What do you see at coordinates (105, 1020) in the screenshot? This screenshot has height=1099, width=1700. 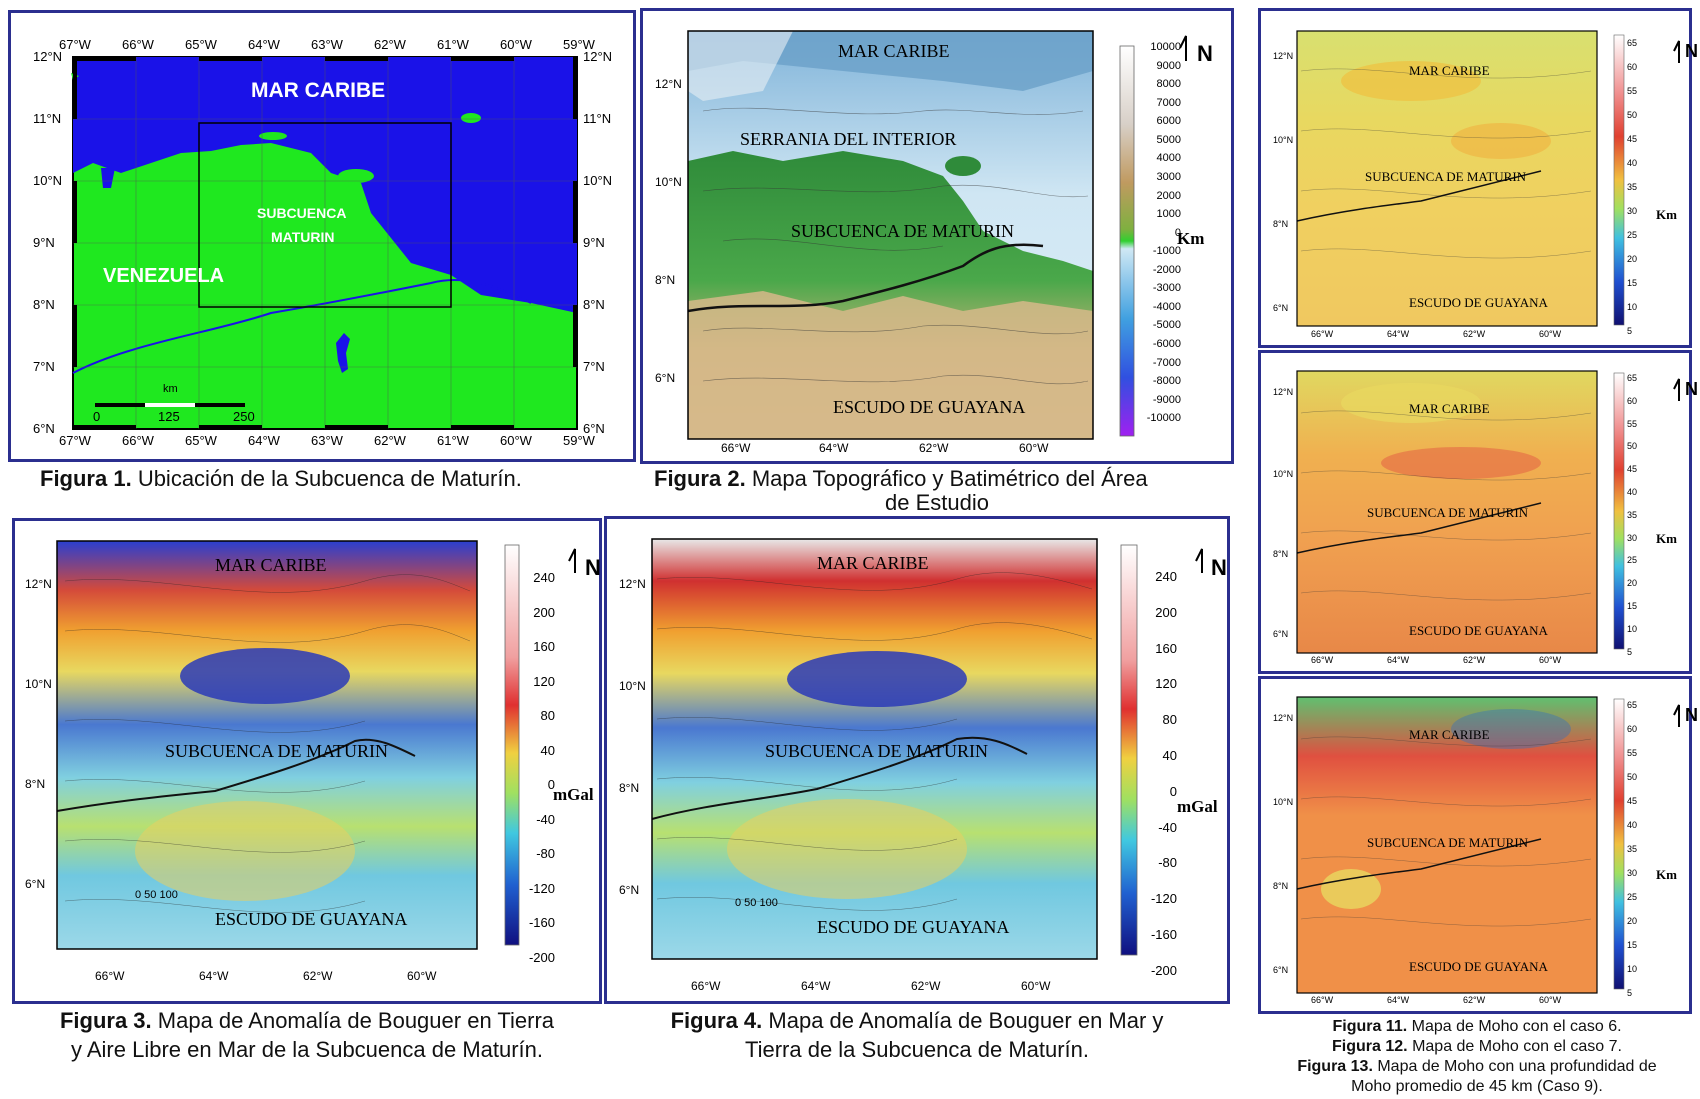 I see `figure-3-number: Figura 3.` at bounding box center [105, 1020].